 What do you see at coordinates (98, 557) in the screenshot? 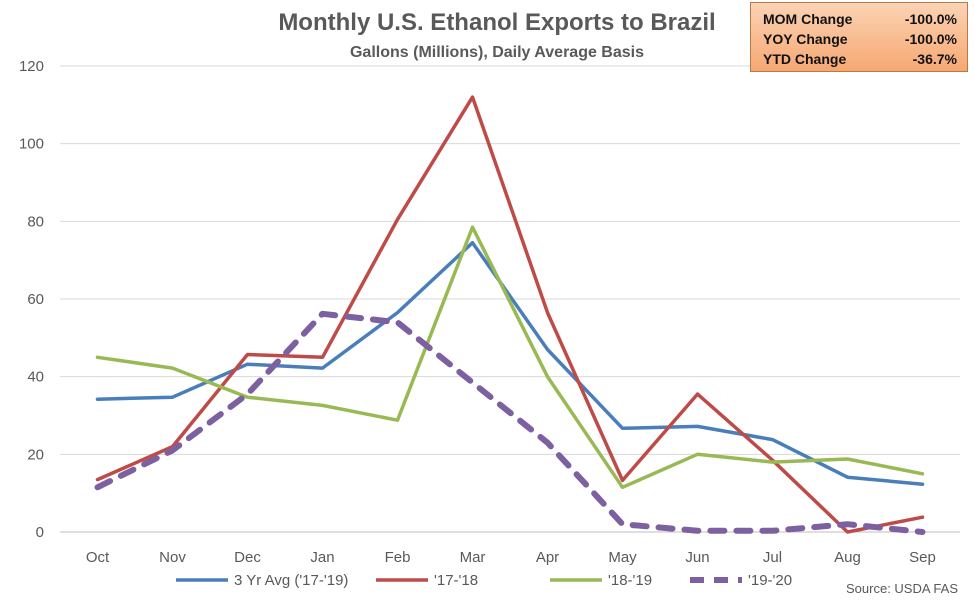
I see `x-tick-label: Oct` at bounding box center [98, 557].